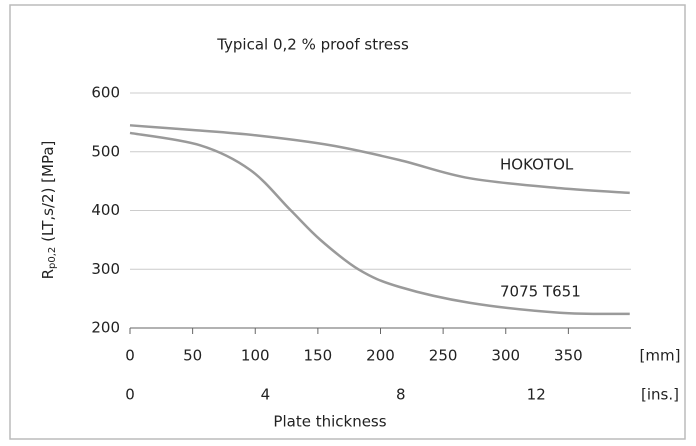 Image resolution: width=696 pixels, height=446 pixels. I want to click on x-tick-label: 150, so click(318, 356).